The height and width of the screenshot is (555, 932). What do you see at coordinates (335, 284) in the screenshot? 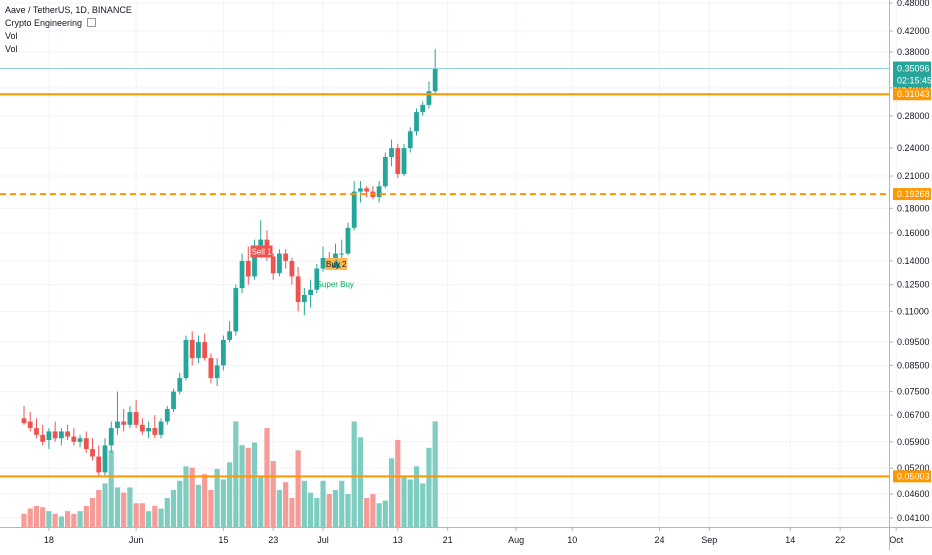
I see `super-buy-label: Super Buy` at bounding box center [335, 284].